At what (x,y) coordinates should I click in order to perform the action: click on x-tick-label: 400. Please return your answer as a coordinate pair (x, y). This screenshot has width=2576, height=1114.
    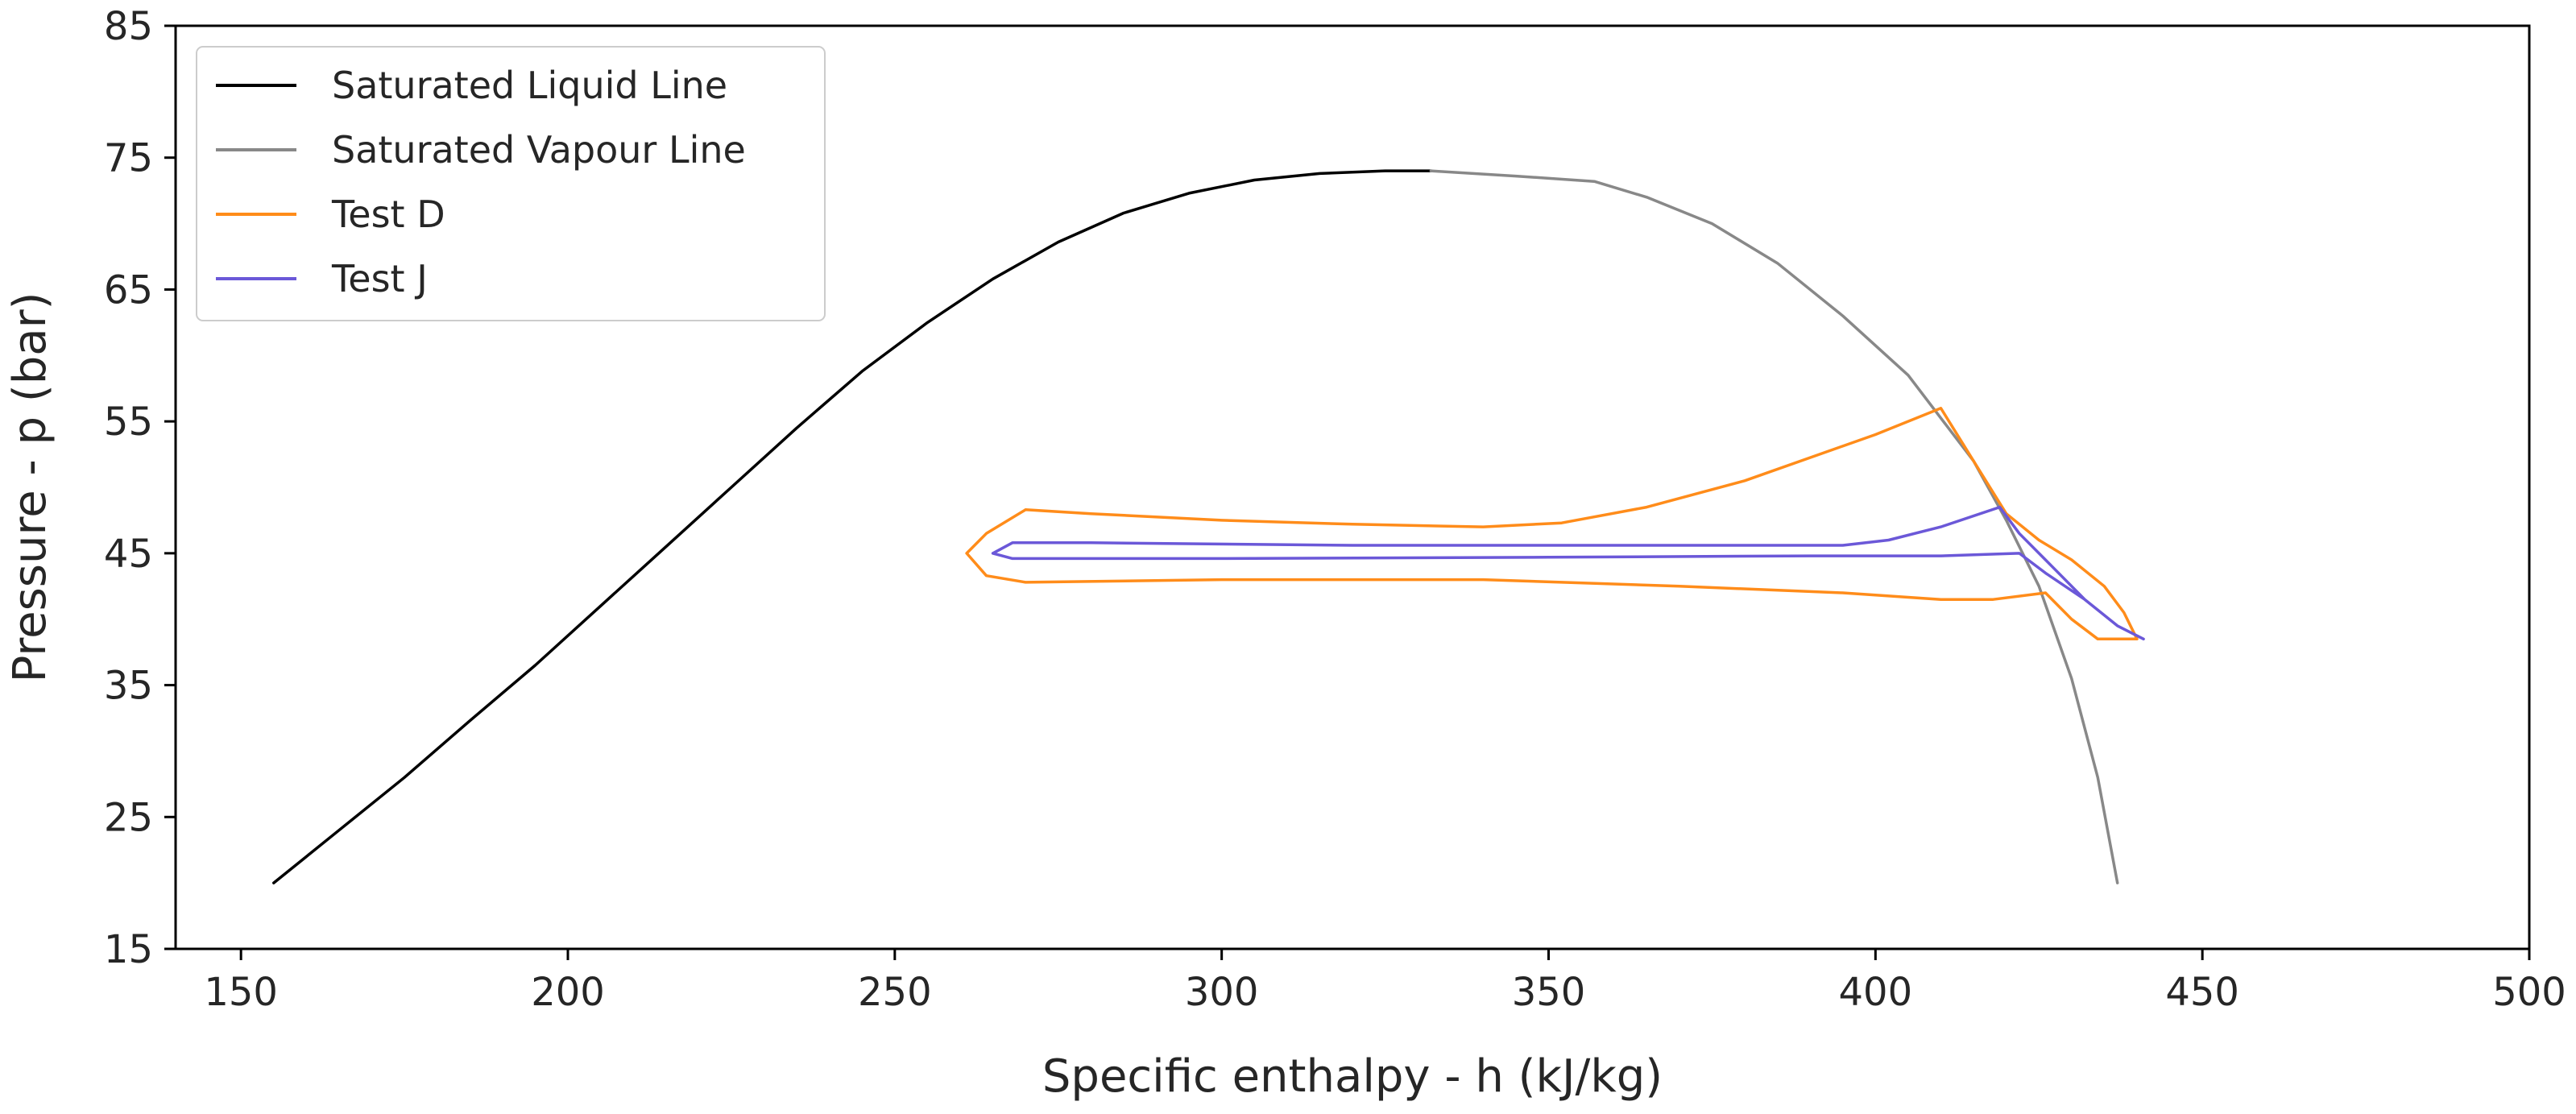
    Looking at the image, I should click on (1876, 992).